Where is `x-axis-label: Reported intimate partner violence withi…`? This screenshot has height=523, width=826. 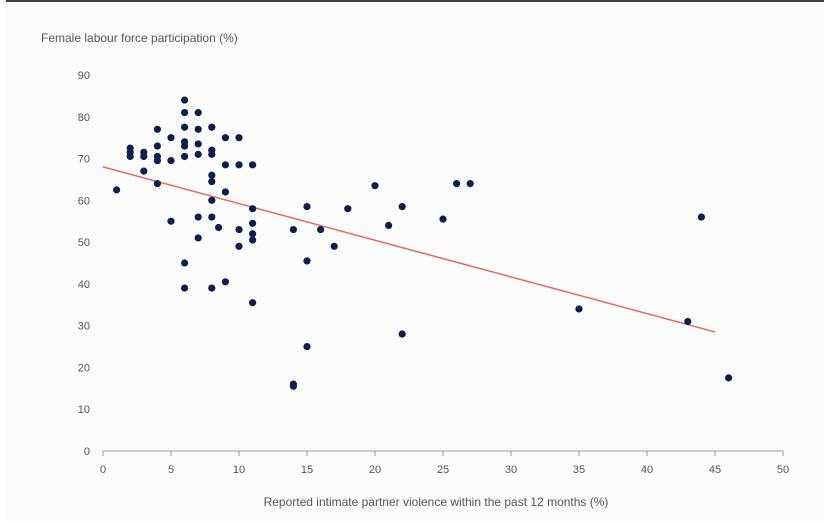
x-axis-label: Reported intimate partner violence withi… is located at coordinates (436, 502).